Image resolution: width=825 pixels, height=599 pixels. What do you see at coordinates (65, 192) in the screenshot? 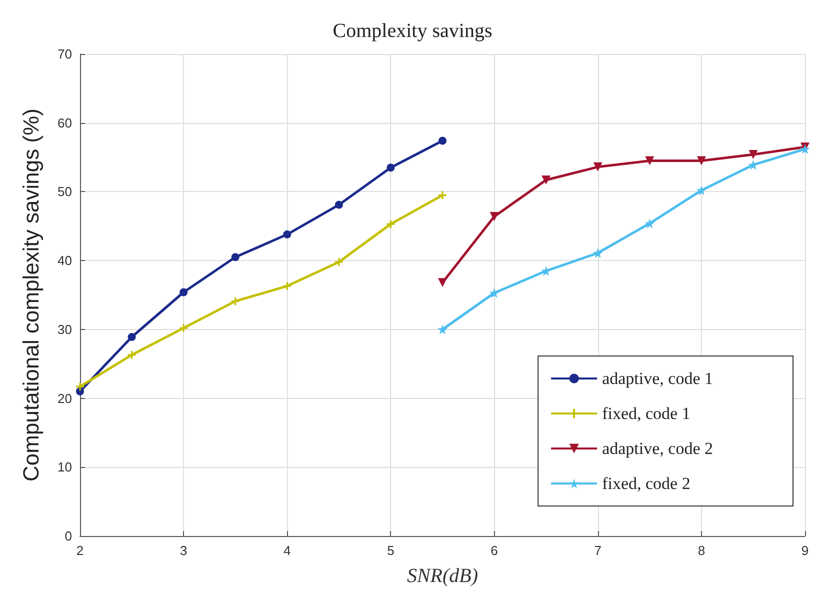
I see `y-tick-label: 50` at bounding box center [65, 192].